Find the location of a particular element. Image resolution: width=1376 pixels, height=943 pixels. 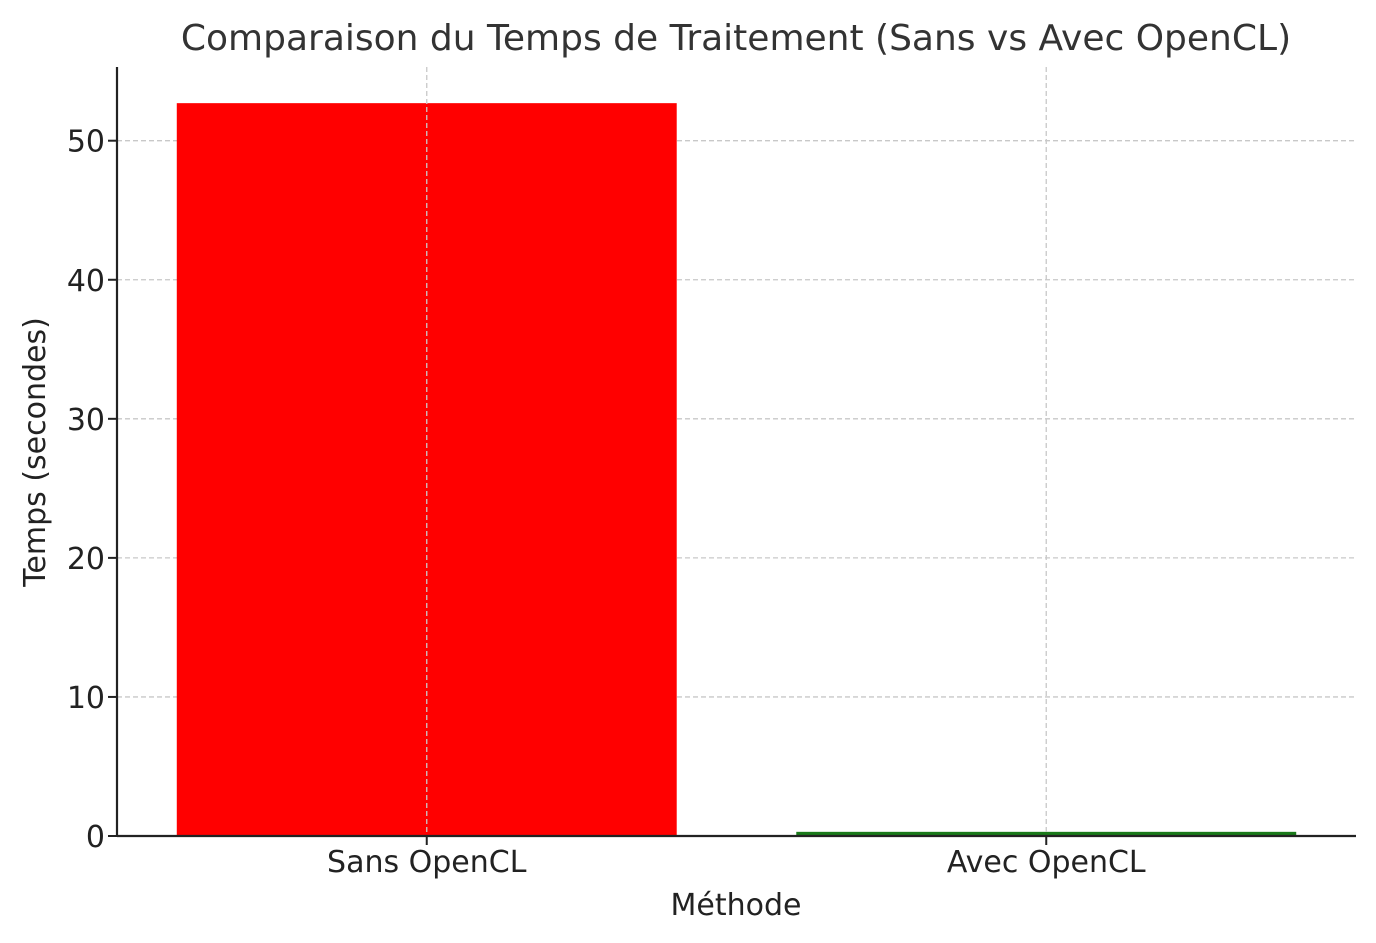

y-tick-label: 50 is located at coordinates (86, 142).